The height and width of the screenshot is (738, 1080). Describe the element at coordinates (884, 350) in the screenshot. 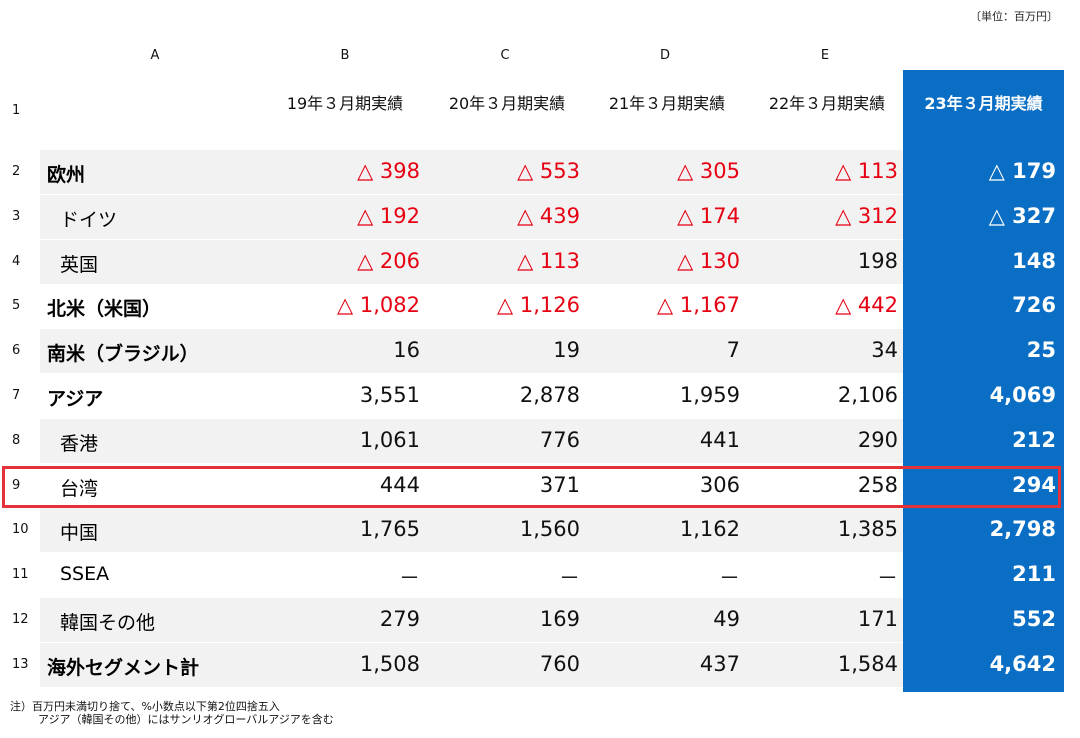

I see `value-cell: 34` at that location.